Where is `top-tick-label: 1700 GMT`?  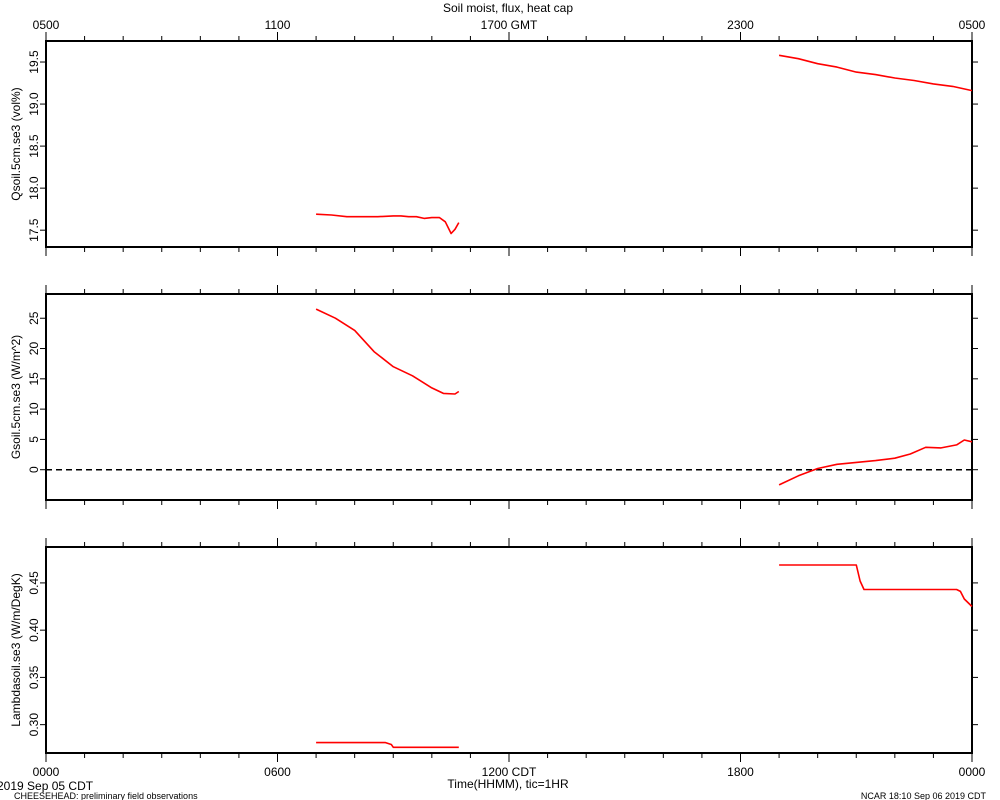 top-tick-label: 1700 GMT is located at coordinates (509, 25).